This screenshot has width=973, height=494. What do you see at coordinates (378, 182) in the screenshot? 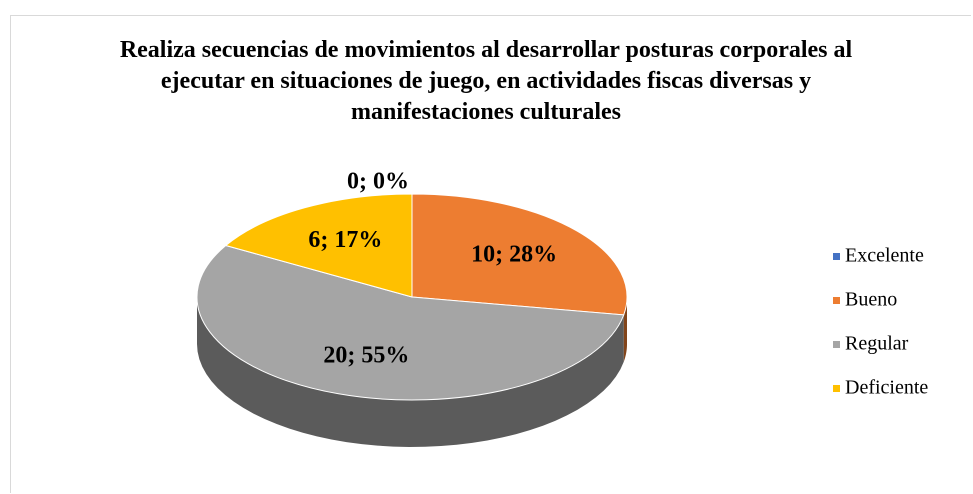
I see `data-label: 0; 0%` at bounding box center [378, 182].